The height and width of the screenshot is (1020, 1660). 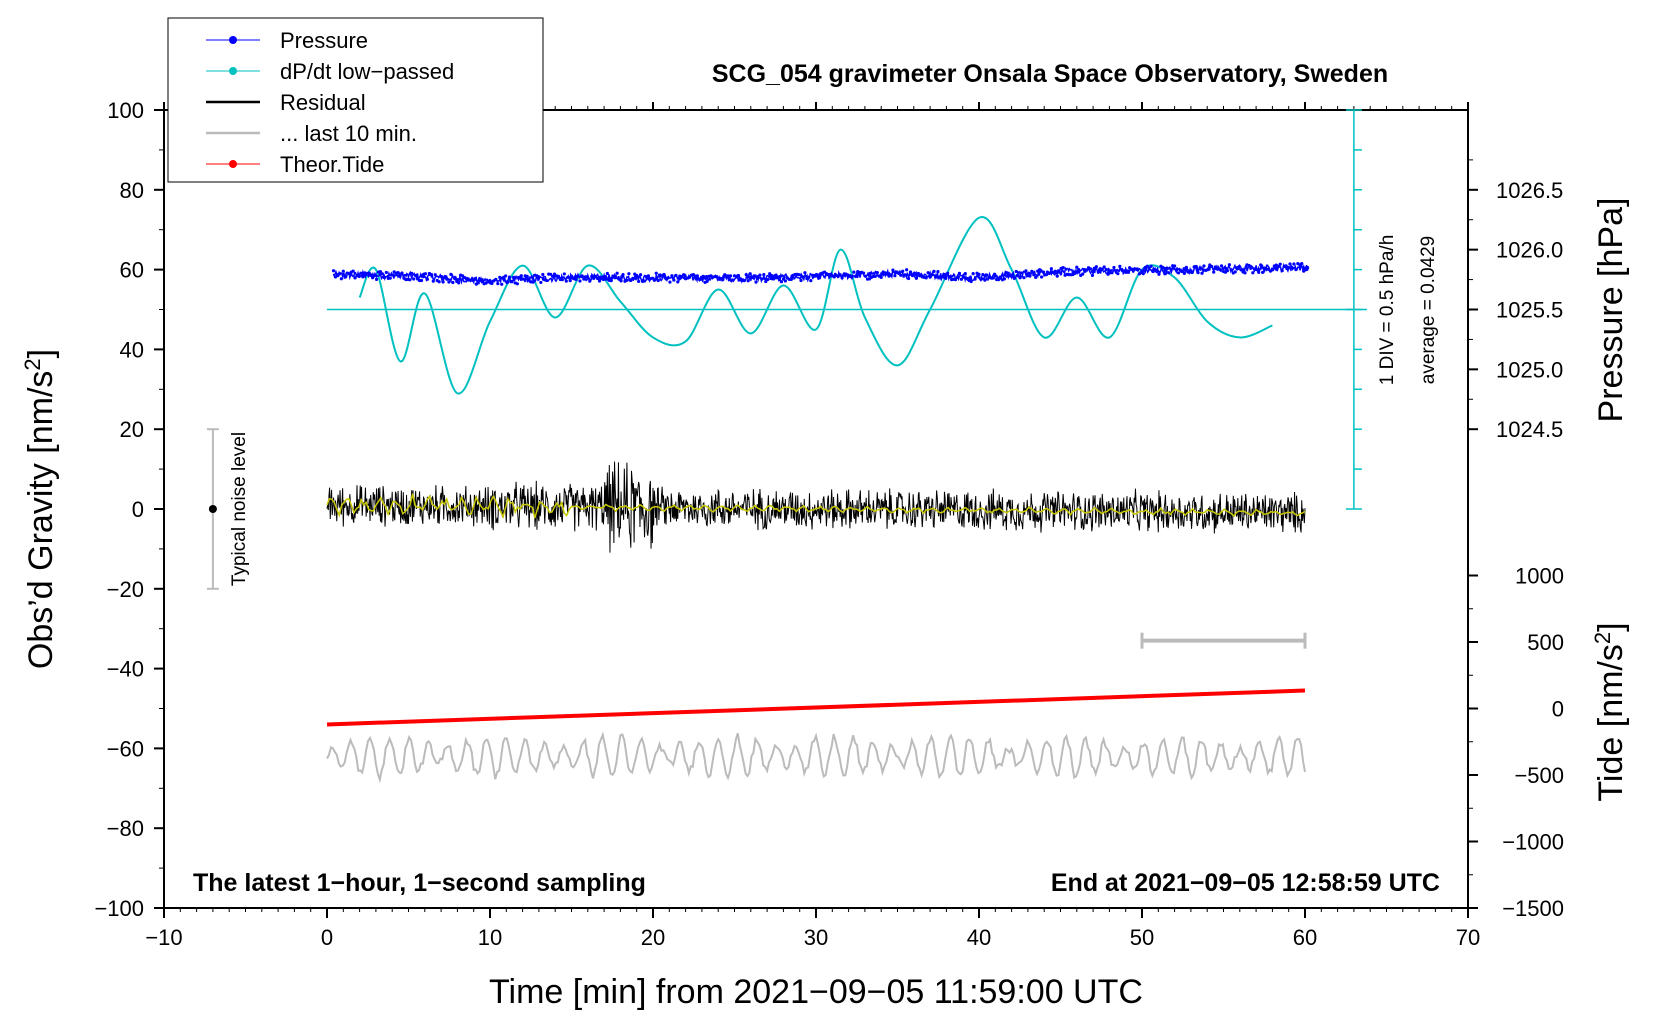 I want to click on x-axis-title: Time [min] from 2021−09−05 11:59:00 UTC, so click(x=816, y=992).